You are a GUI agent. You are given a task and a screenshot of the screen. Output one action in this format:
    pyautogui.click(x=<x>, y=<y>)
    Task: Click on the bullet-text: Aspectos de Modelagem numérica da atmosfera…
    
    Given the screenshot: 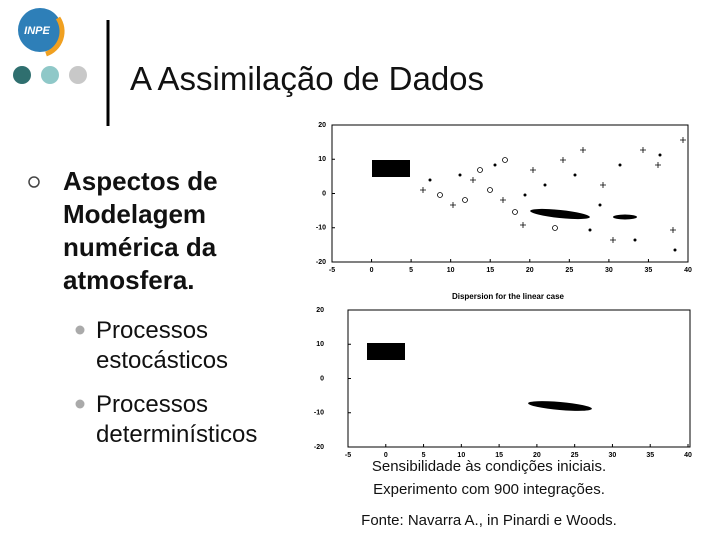 What is the action you would take?
    pyautogui.click(x=140, y=230)
    